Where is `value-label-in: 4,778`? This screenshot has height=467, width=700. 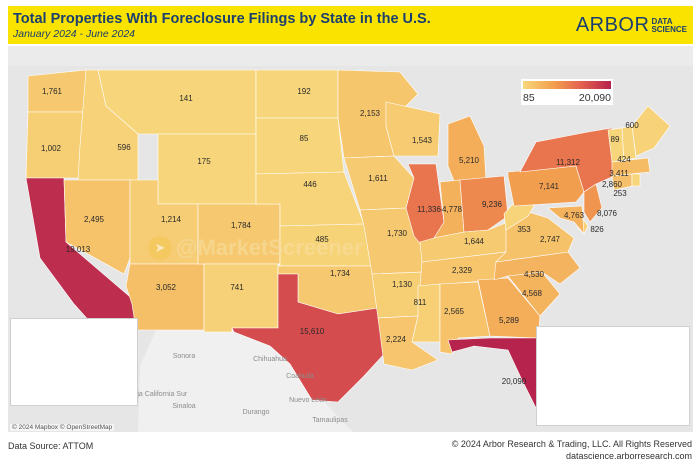
value-label-in: 4,778 is located at coordinates (452, 209).